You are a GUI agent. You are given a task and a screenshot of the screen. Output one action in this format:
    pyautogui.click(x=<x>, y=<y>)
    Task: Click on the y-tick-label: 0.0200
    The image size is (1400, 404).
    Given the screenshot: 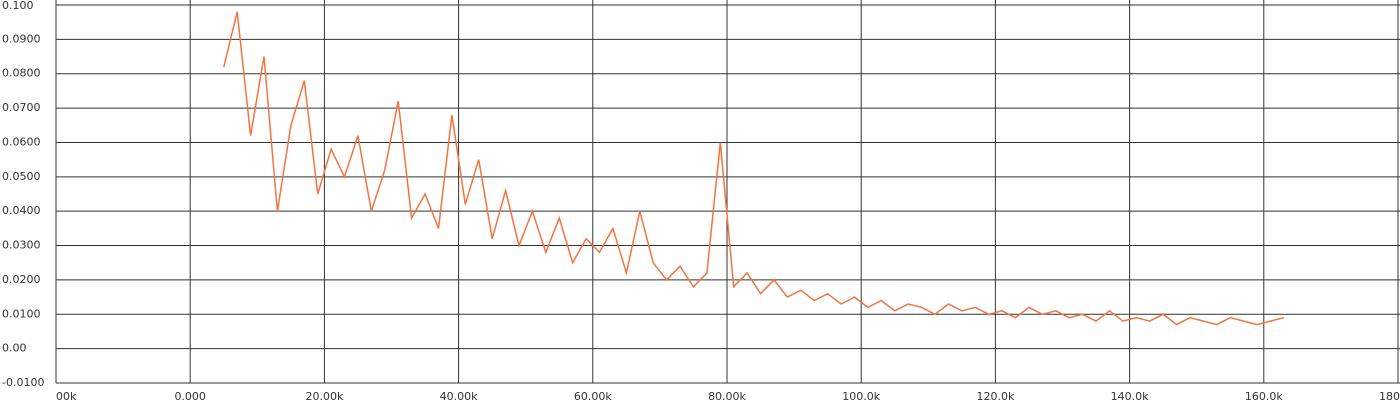 What is the action you would take?
    pyautogui.click(x=21, y=279)
    